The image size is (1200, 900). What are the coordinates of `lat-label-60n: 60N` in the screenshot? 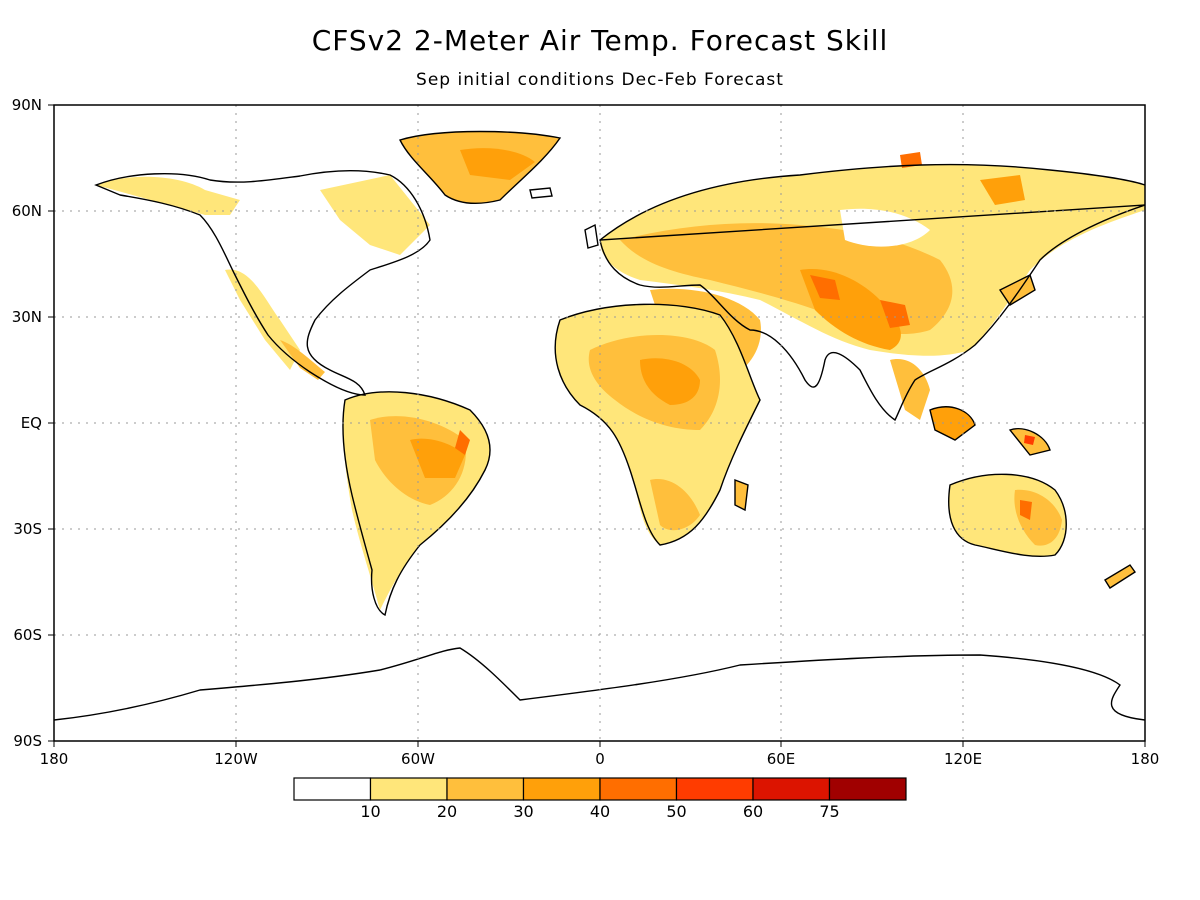 It's located at (26, 211).